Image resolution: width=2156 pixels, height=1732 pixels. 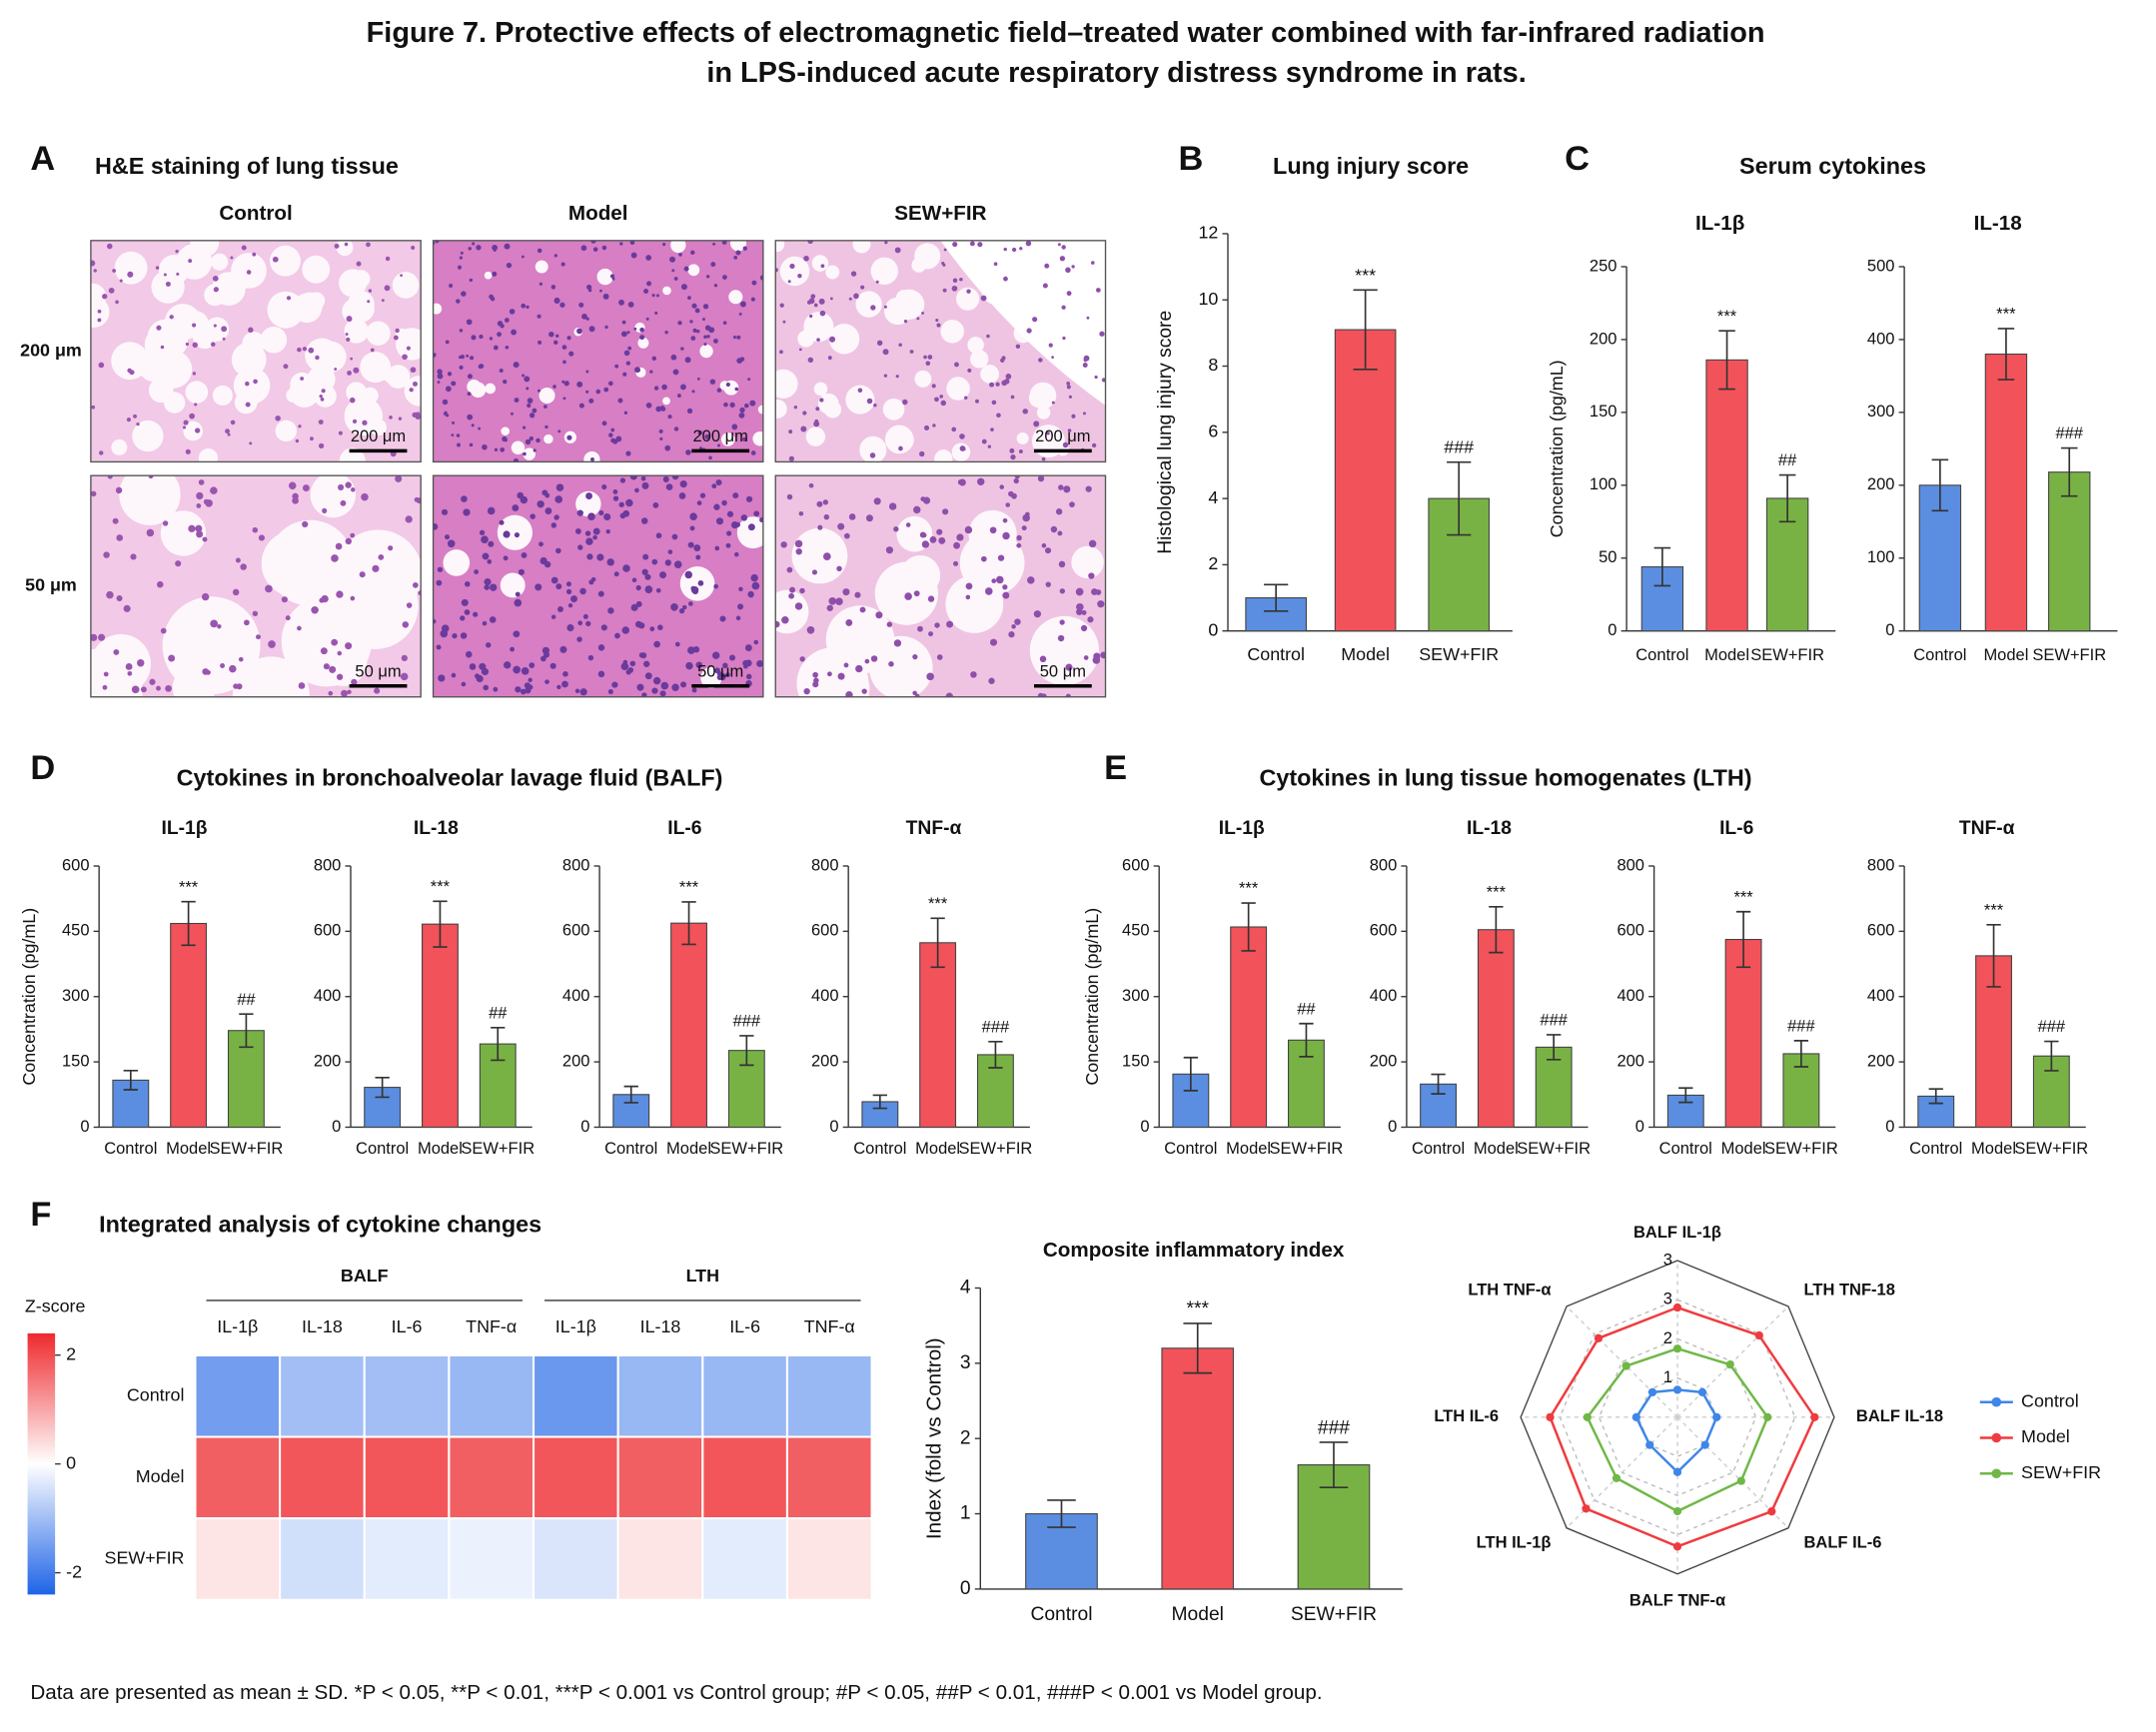 I want to click on legend-label: SEW+FIR, so click(x=2061, y=1472).